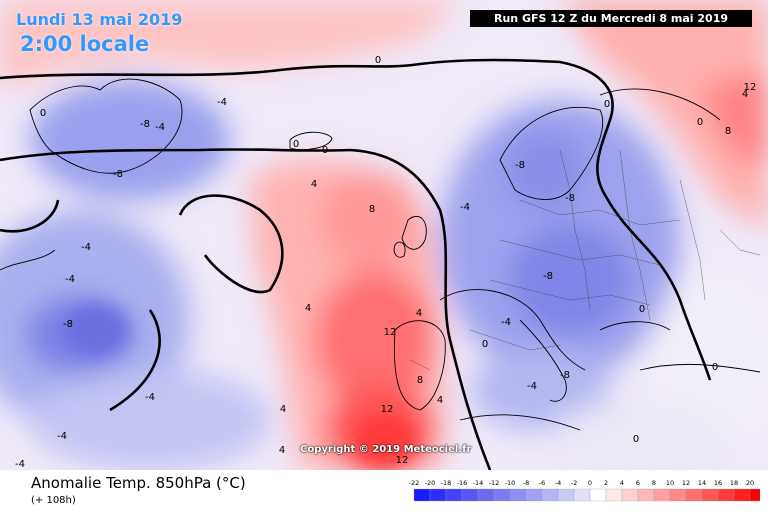  What do you see at coordinates (494, 483) in the screenshot?
I see `legend-tick-label: -12` at bounding box center [494, 483].